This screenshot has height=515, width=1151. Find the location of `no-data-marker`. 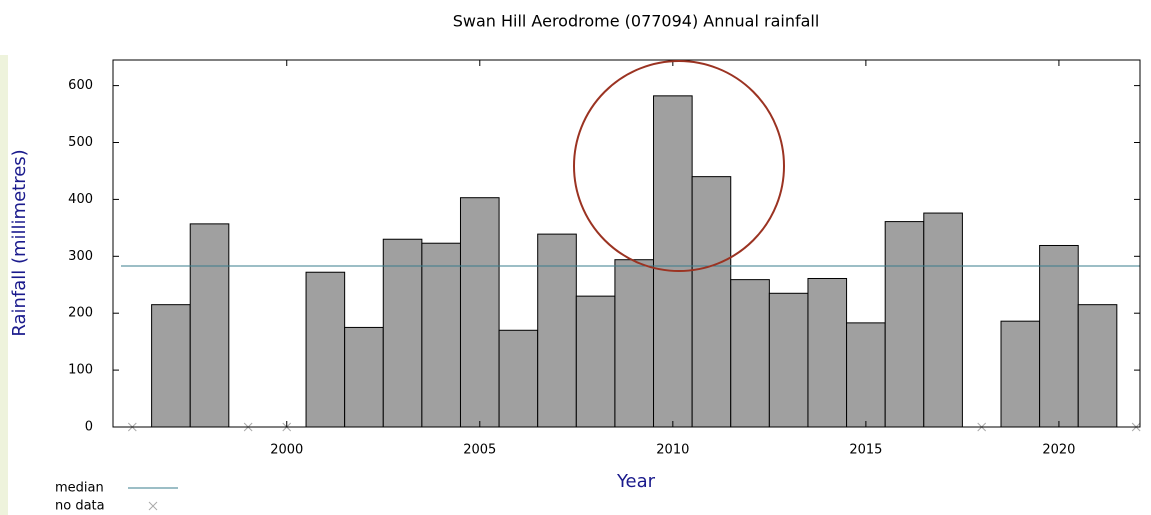

no-data-marker is located at coordinates (153, 506).